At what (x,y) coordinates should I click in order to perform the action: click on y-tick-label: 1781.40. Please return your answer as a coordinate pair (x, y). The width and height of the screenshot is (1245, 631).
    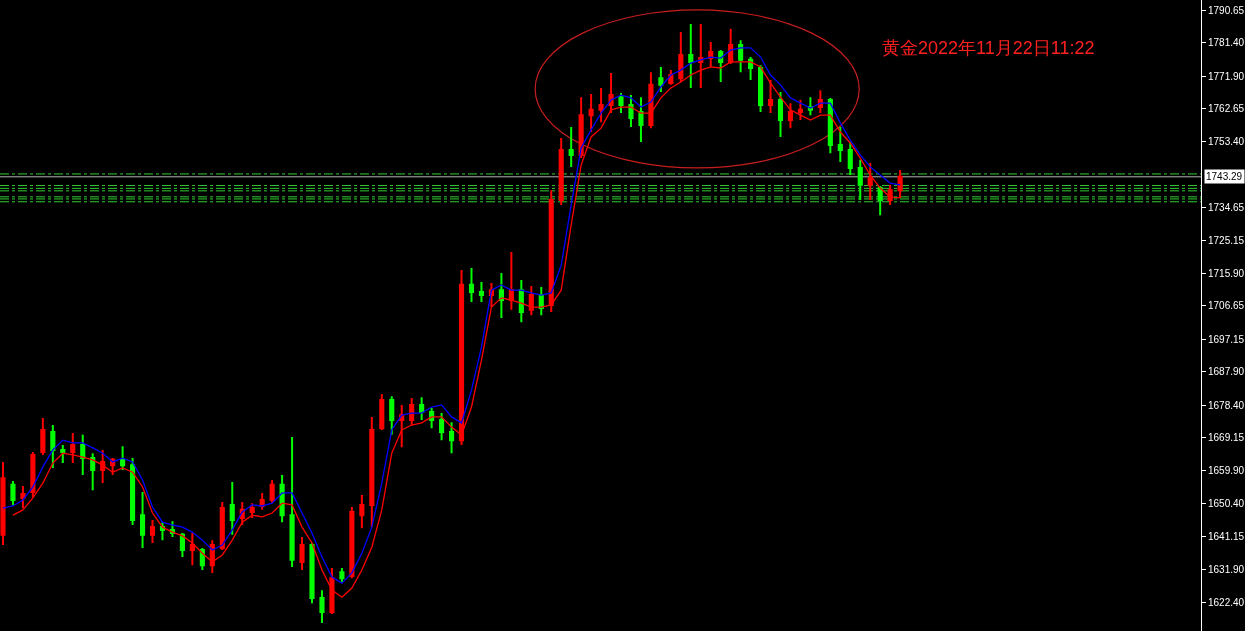
    Looking at the image, I should click on (1226, 43).